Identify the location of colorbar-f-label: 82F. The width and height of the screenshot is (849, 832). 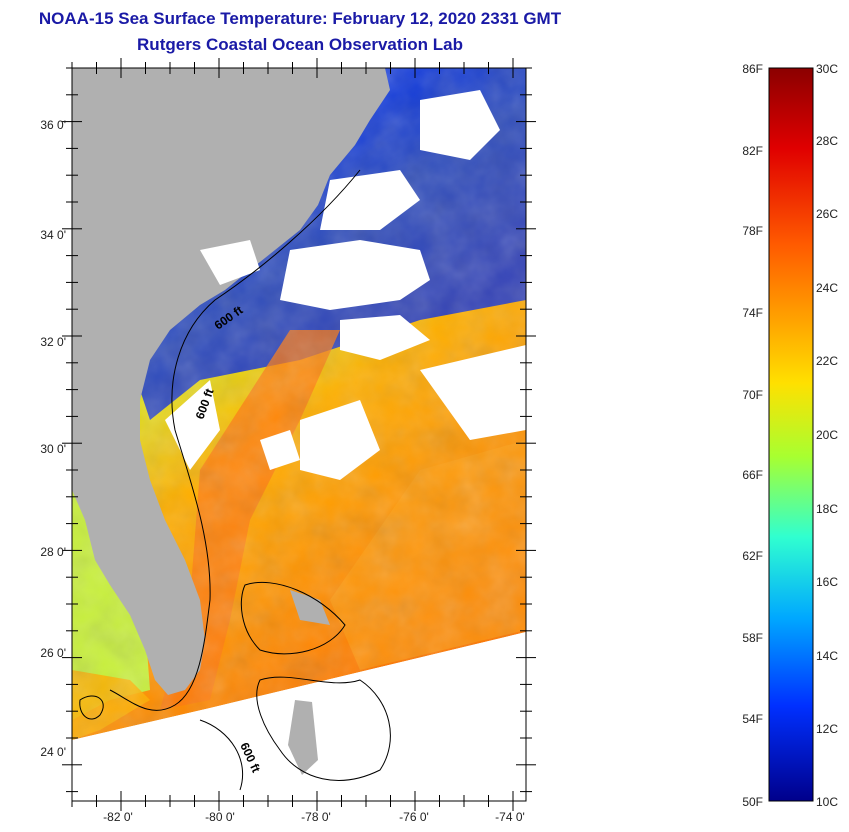
(752, 151).